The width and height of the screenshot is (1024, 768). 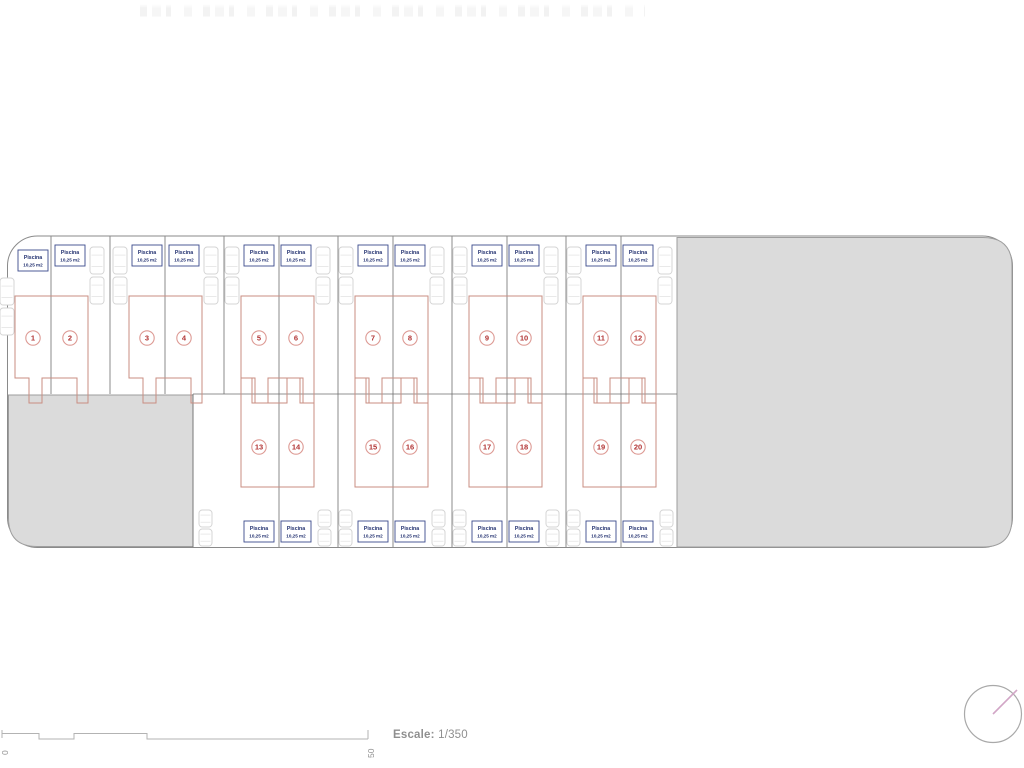 What do you see at coordinates (487, 536) in the screenshot?
I see `pool-area-plot-17: 10,25 m2` at bounding box center [487, 536].